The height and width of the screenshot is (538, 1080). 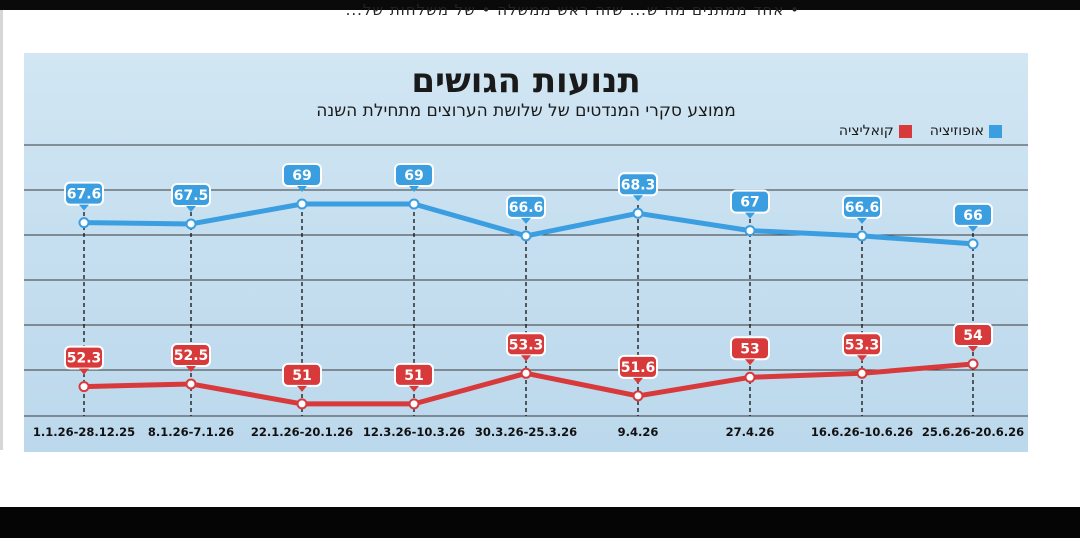 What do you see at coordinates (540, 522) in the screenshot?
I see `bottom-dark-bar` at bounding box center [540, 522].